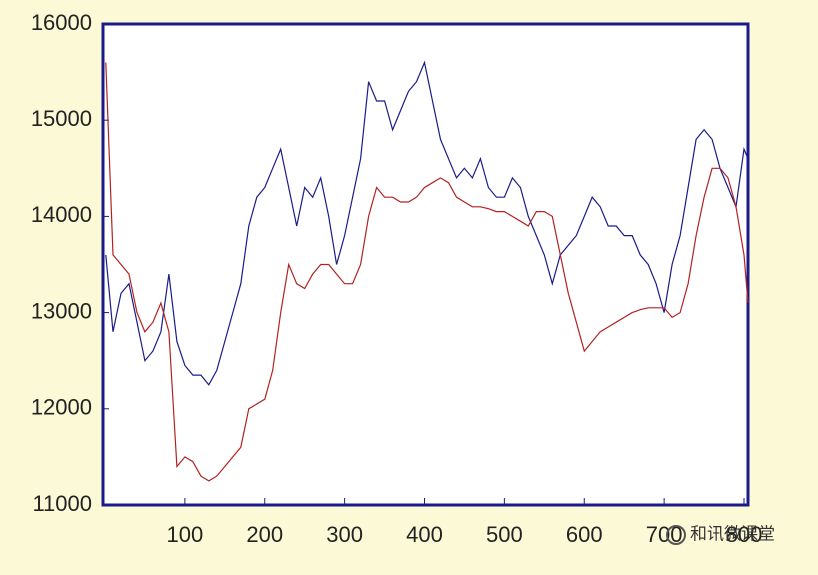 This screenshot has width=818, height=575. Describe the element at coordinates (744, 534) in the screenshot. I see `x-tick-label: 800` at that location.